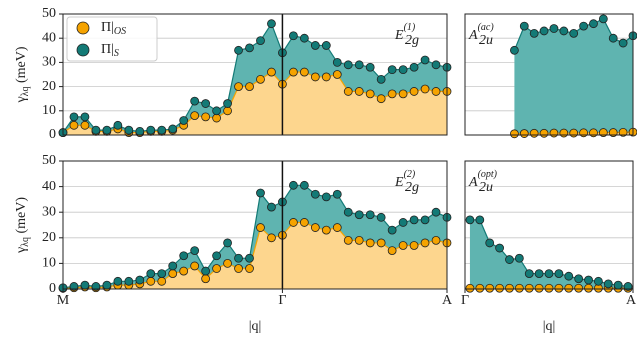 The width and height of the screenshot is (637, 337). Describe the element at coordinates (21, 99) in the screenshot. I see `y-label-symbol: γ` at that location.